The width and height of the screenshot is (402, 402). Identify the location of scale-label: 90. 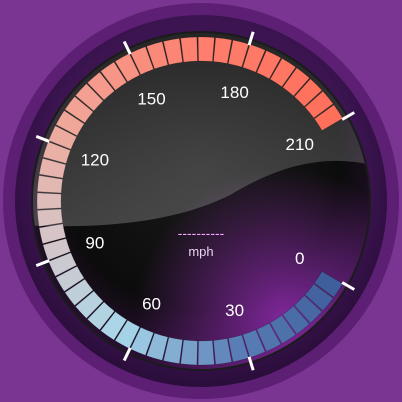
(94, 243).